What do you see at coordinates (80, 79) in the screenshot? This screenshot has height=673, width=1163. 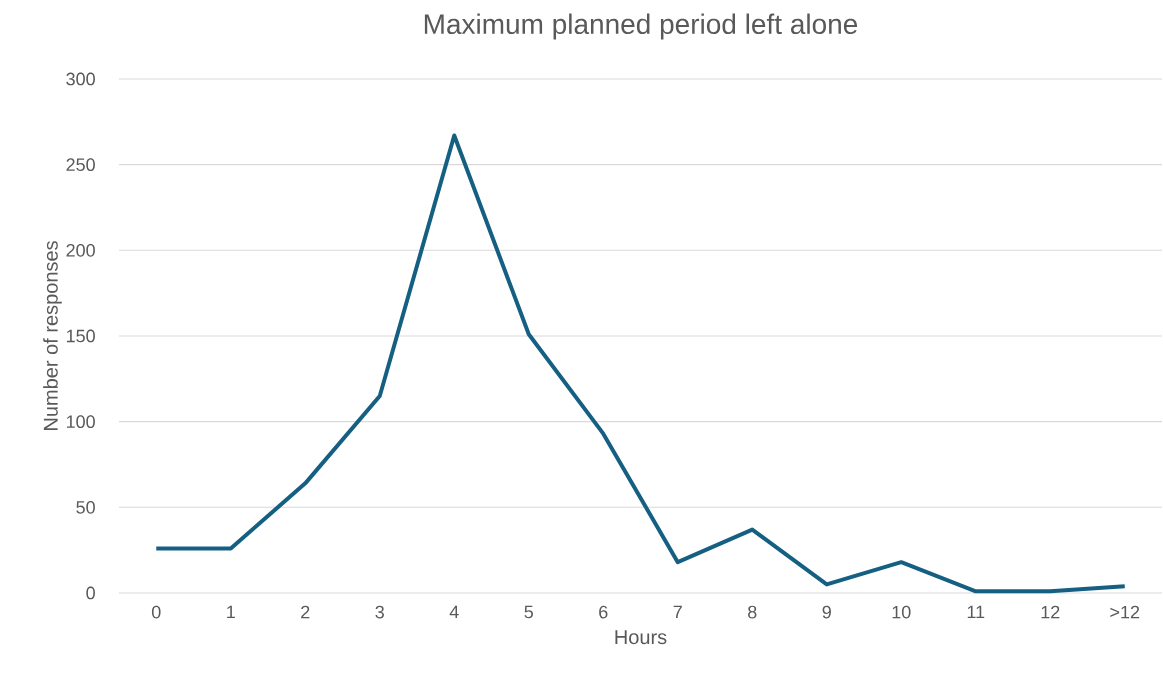 I see `y-tick-label: 300` at bounding box center [80, 79].